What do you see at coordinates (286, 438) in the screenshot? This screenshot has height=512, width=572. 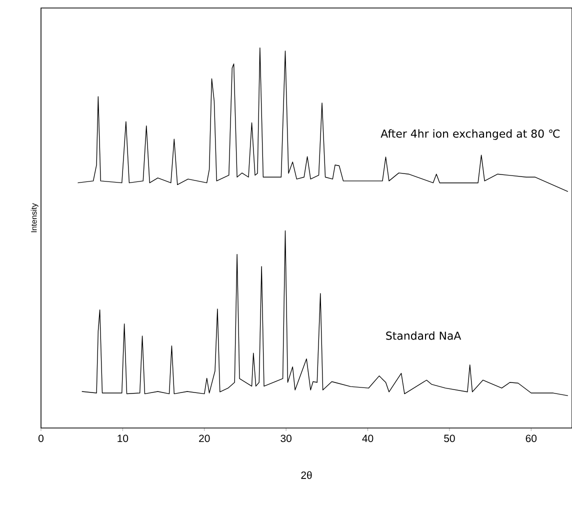 I see `x-tick-label: 30` at bounding box center [286, 438].